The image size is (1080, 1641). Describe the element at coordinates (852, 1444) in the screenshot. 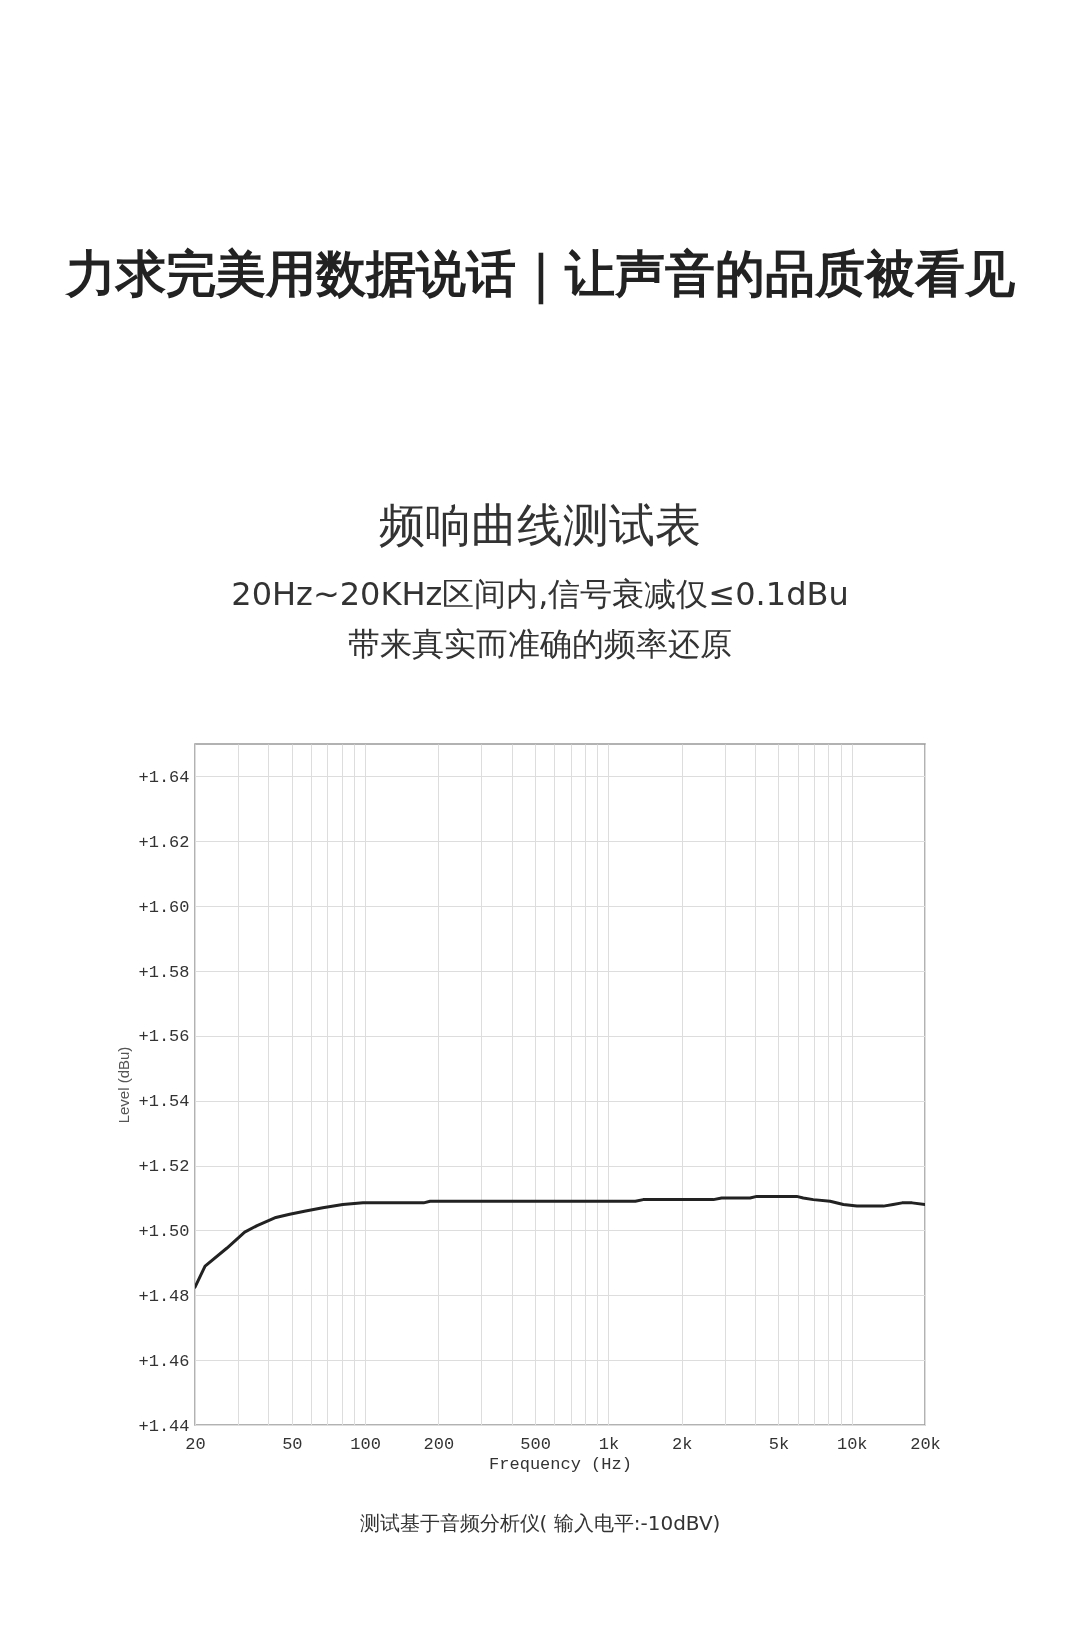

I see `x-tick-label: 10k` at that location.